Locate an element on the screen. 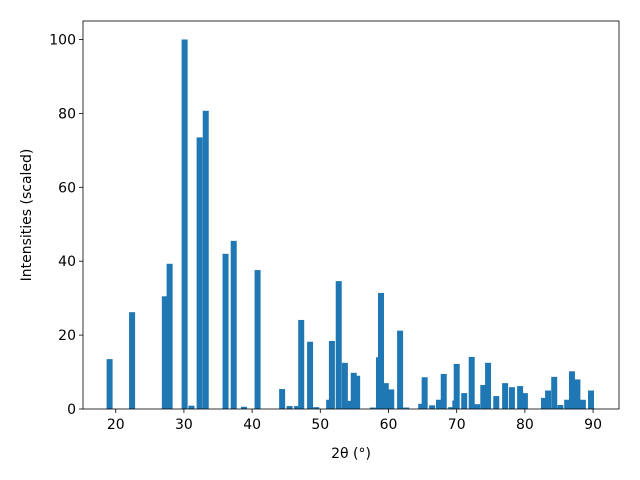 The image size is (640, 480). x-tick-label: 70 is located at coordinates (457, 425).